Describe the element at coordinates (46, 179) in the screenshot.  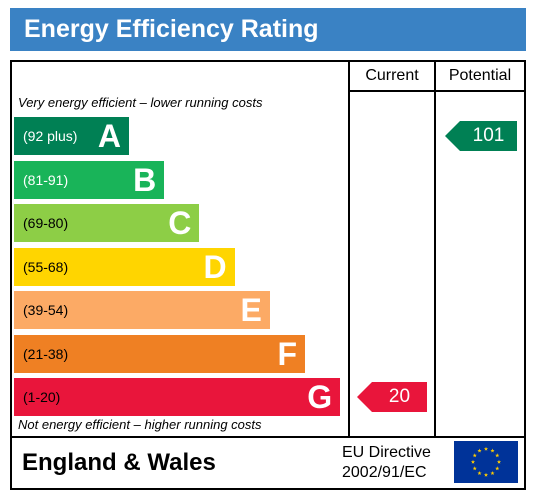
I see `band-range-label: (81-91)` at that location.